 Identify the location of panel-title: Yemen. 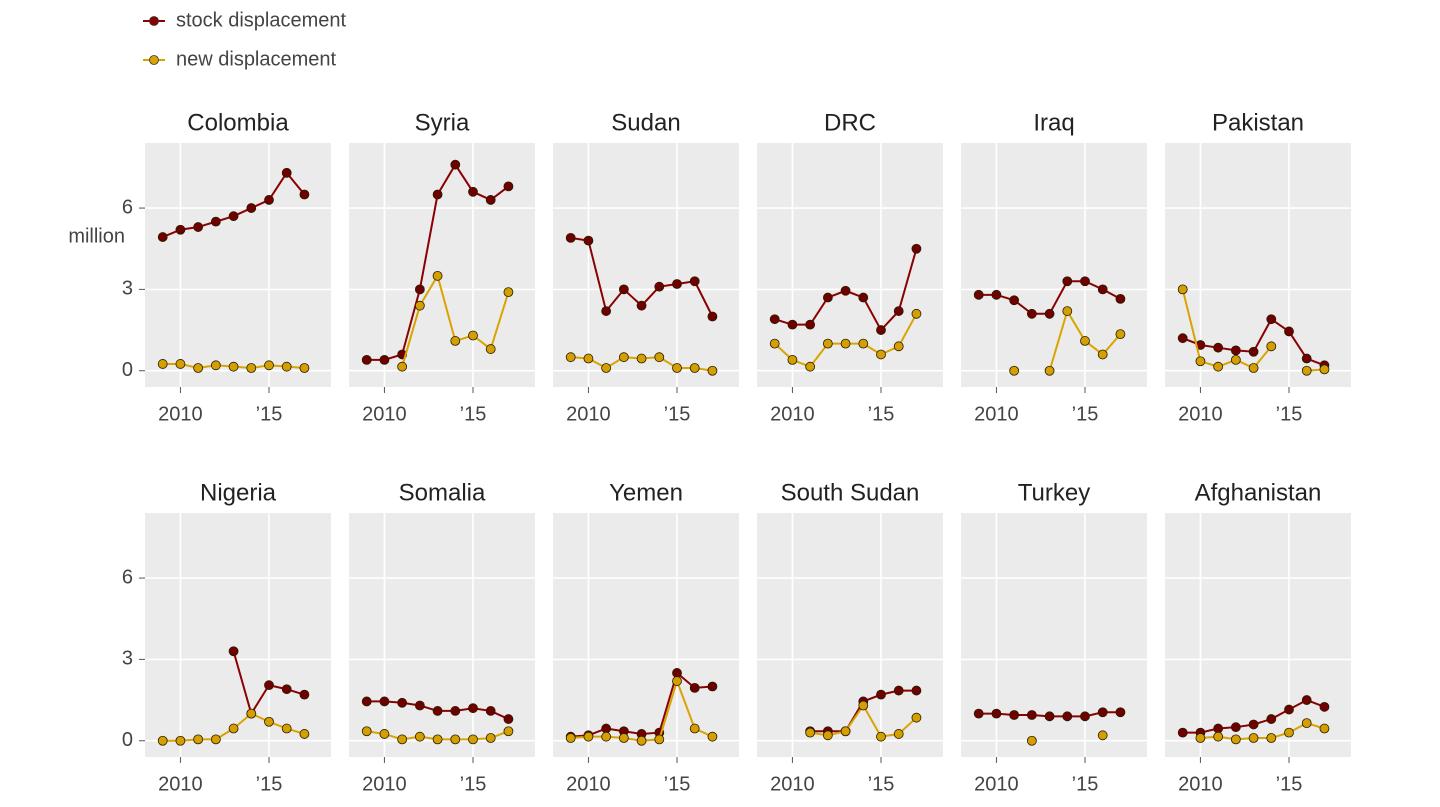
(646, 492).